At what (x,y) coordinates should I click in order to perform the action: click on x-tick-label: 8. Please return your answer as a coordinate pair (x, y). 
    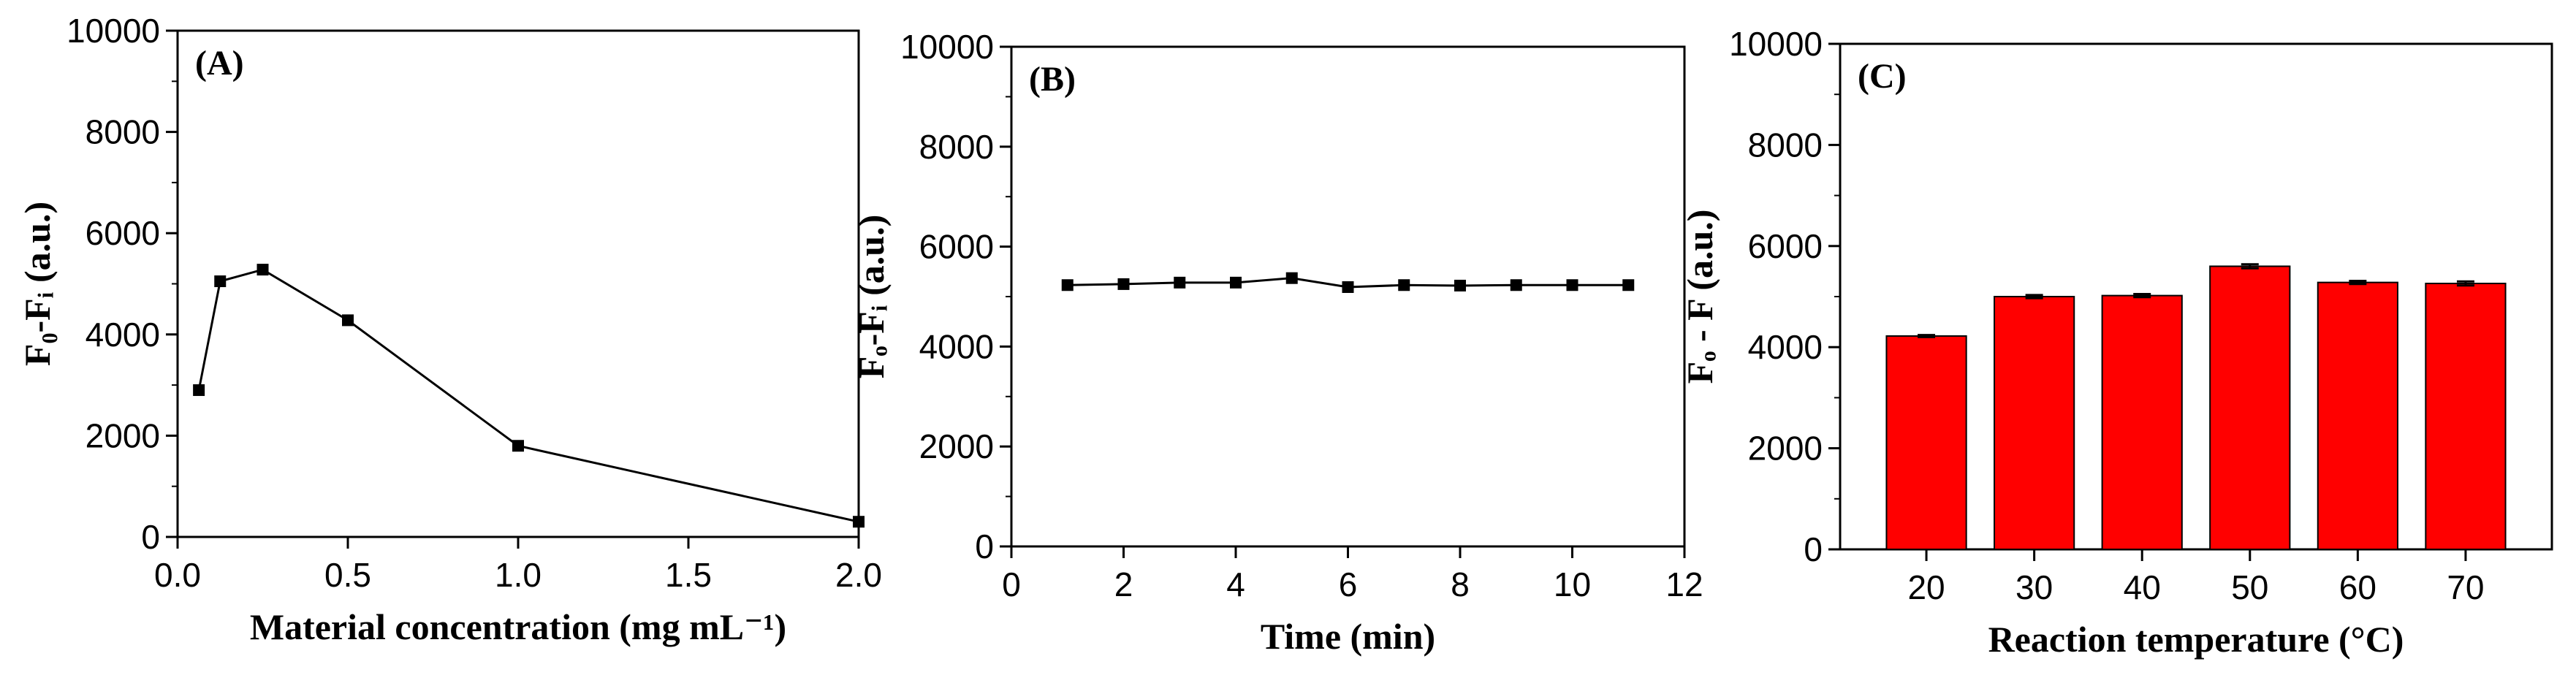
    Looking at the image, I should click on (1460, 584).